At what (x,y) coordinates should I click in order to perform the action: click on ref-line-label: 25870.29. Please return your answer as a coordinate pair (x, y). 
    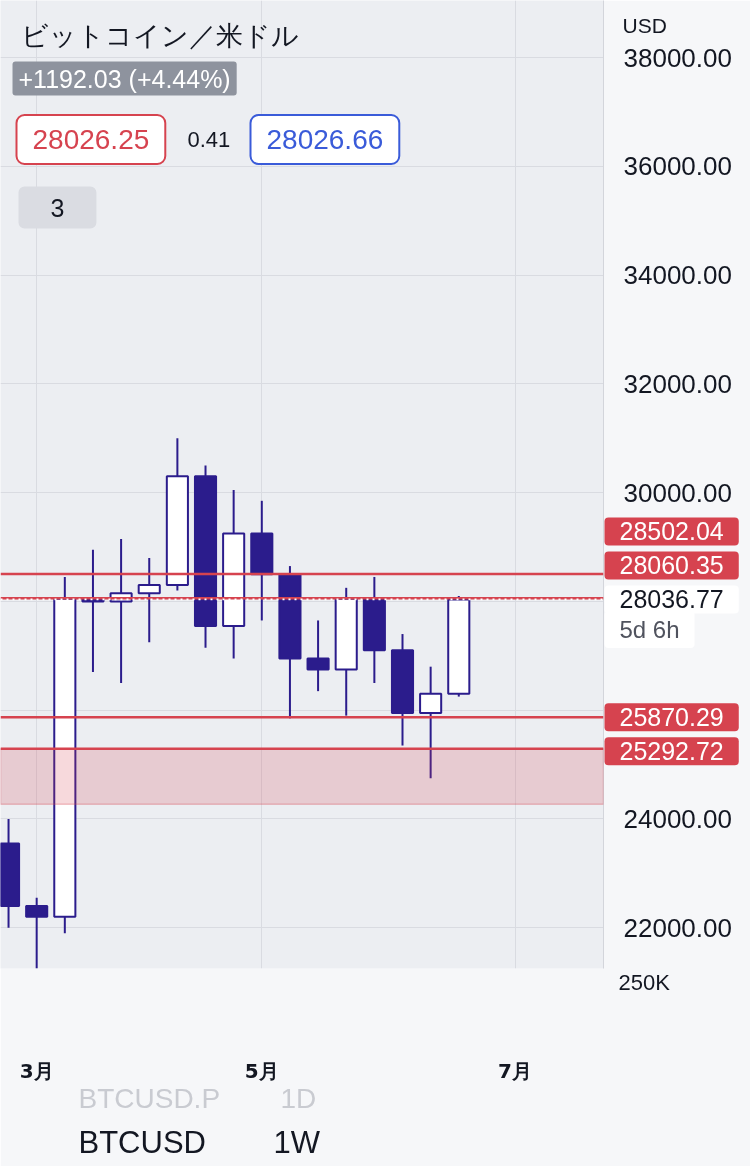
    Looking at the image, I should click on (671, 717).